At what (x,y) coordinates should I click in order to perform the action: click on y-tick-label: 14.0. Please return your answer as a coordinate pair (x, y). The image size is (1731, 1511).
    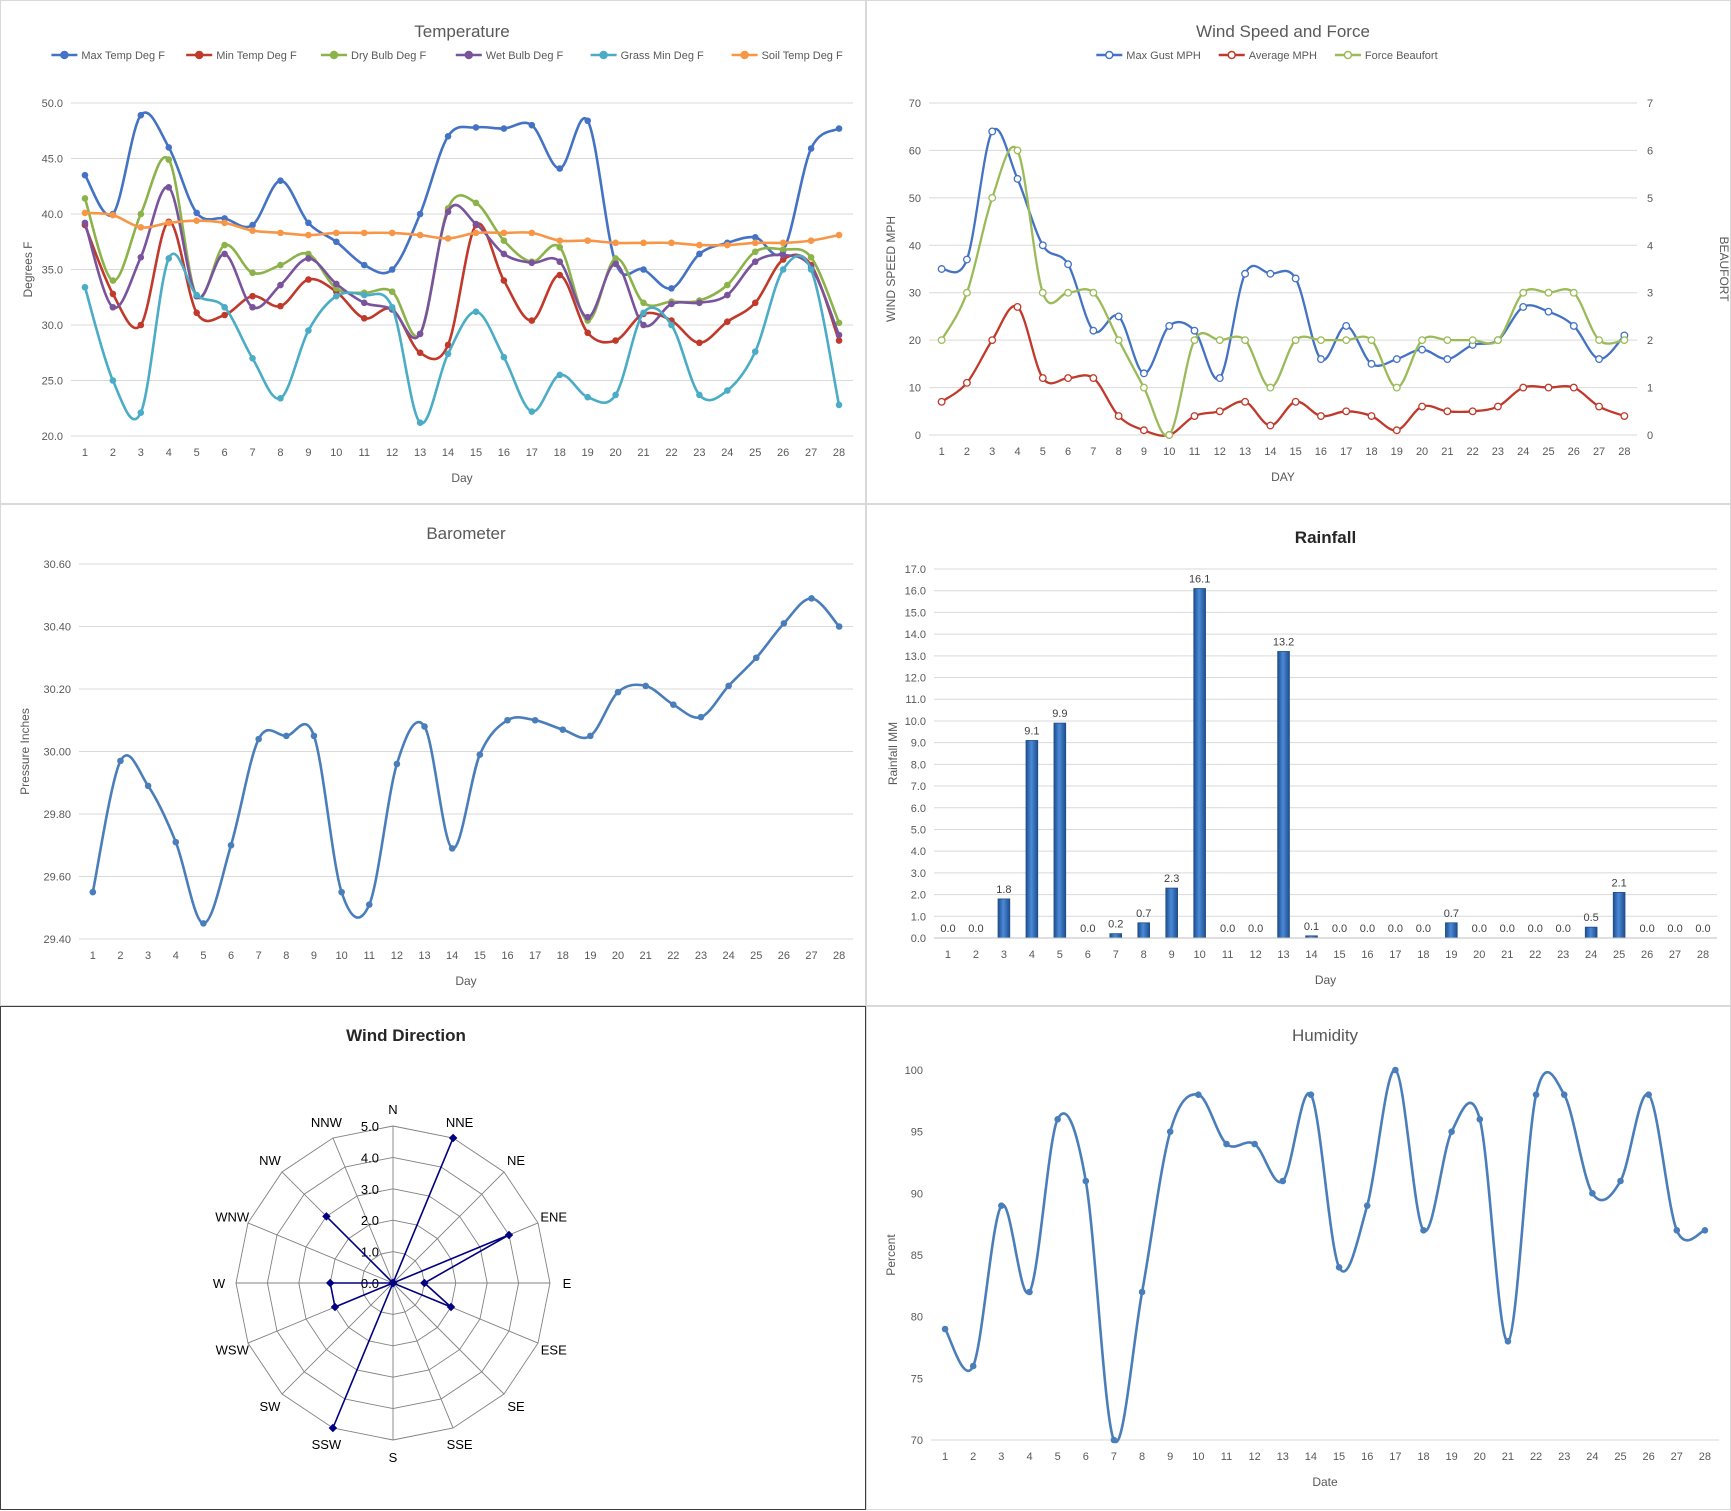
    Looking at the image, I should click on (915, 635).